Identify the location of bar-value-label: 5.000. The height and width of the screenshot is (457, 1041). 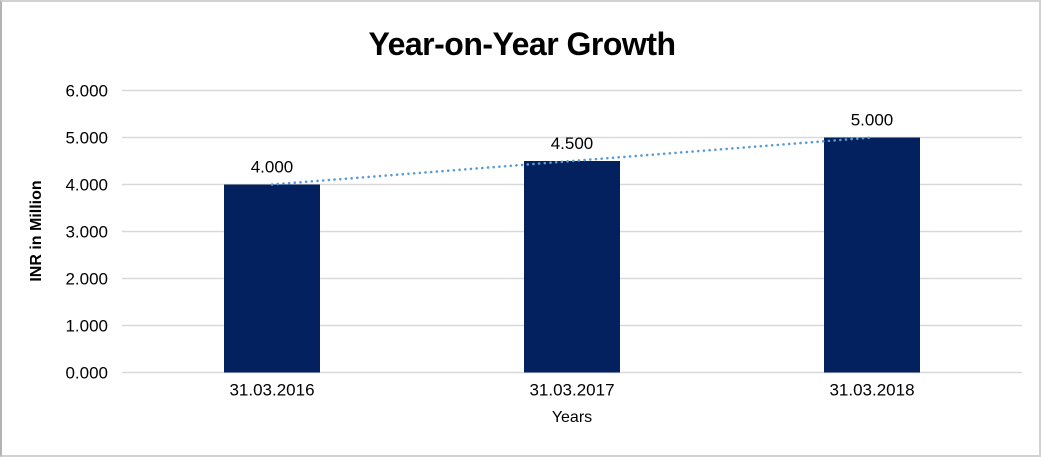
(872, 120).